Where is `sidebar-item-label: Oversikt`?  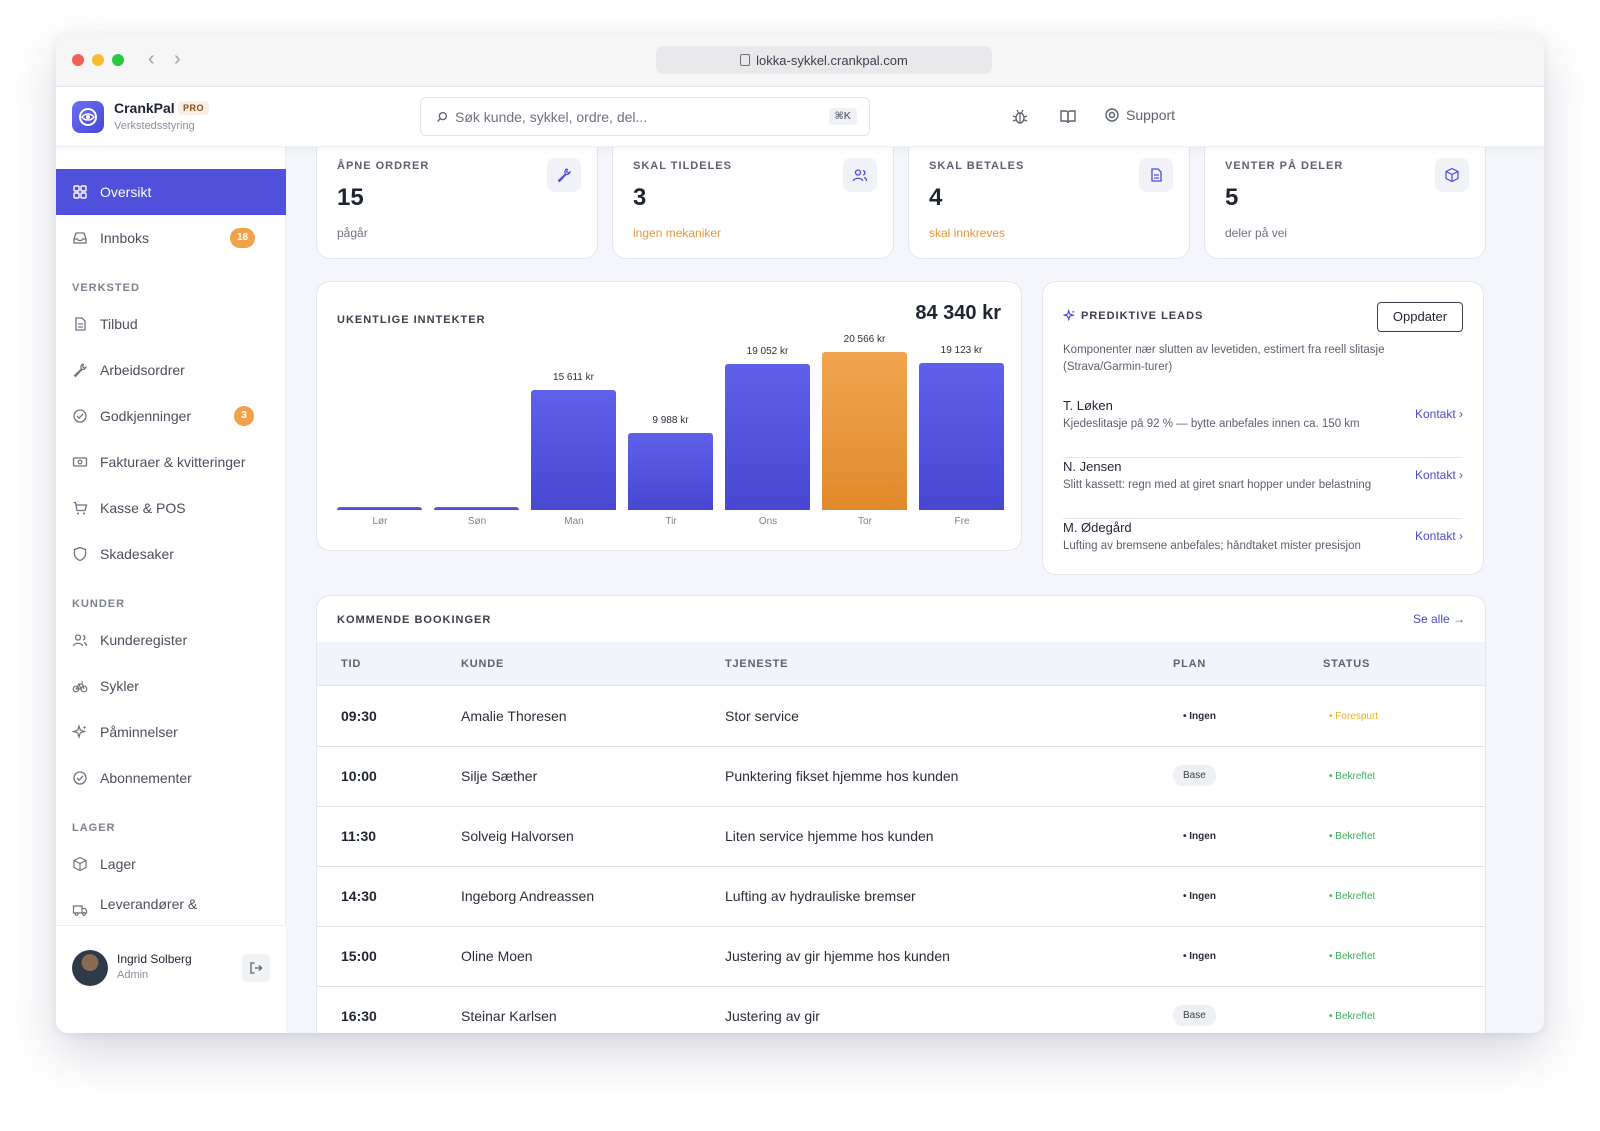 sidebar-item-label: Oversikt is located at coordinates (126, 192).